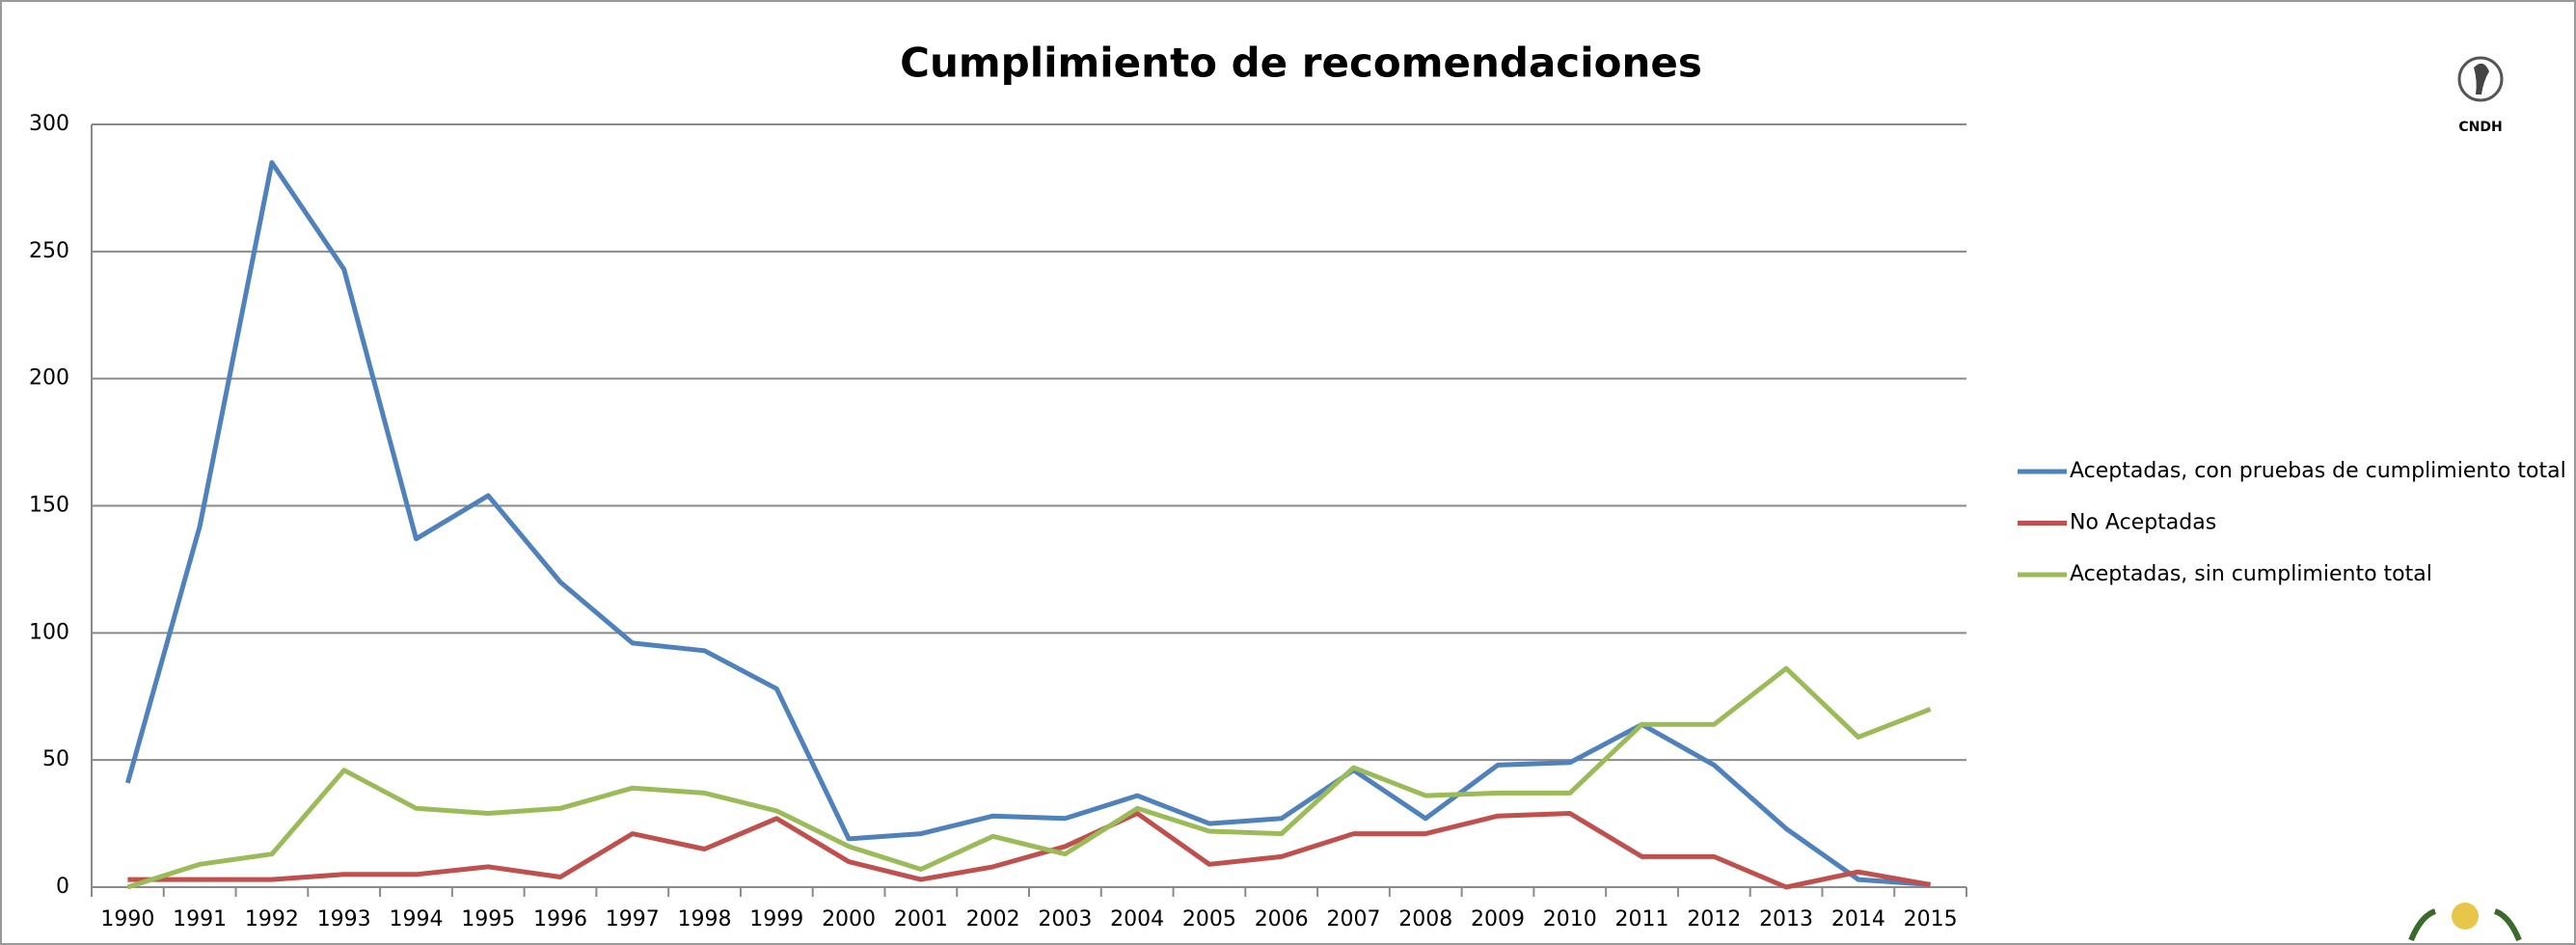 The image size is (2576, 945). What do you see at coordinates (921, 919) in the screenshot?
I see `x-tick-label: 2001` at bounding box center [921, 919].